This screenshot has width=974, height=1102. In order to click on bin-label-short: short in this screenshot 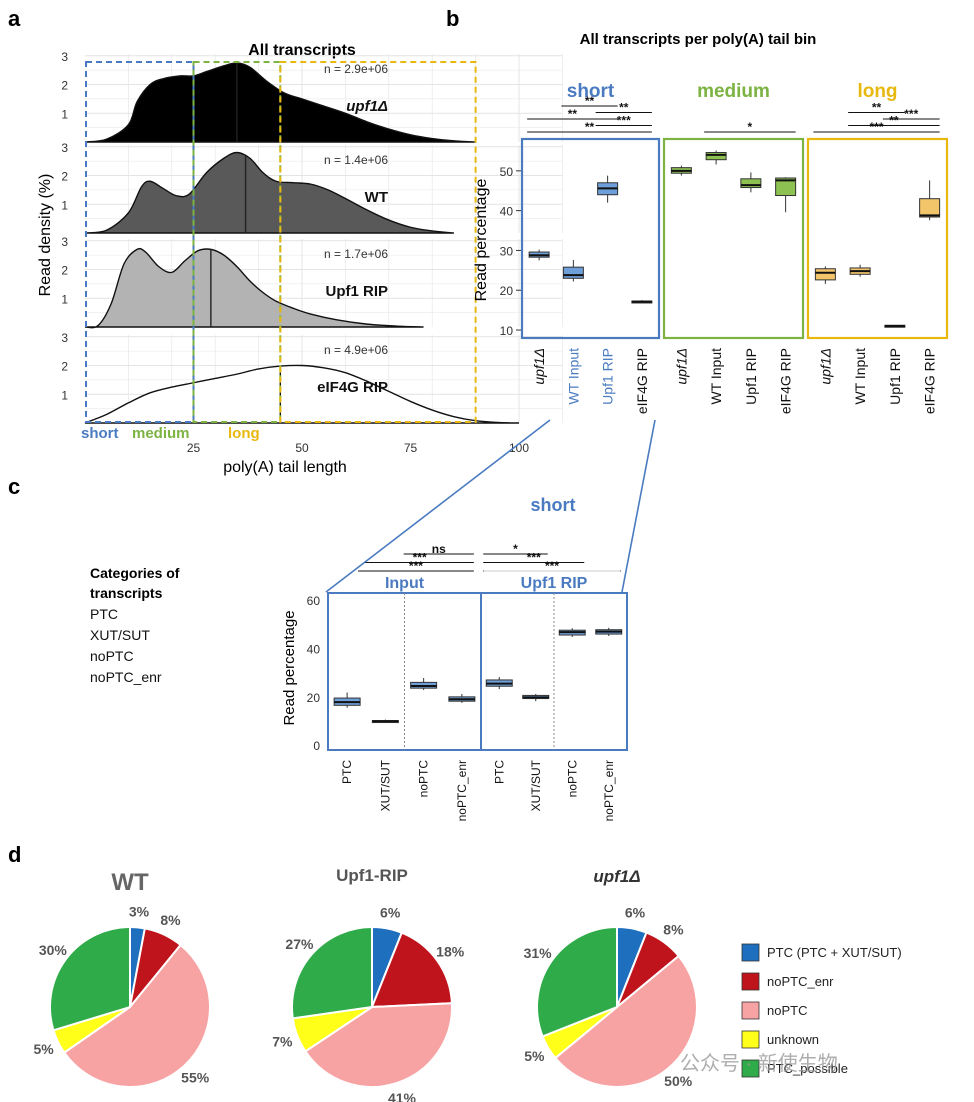, I will do `click(100, 433)`.